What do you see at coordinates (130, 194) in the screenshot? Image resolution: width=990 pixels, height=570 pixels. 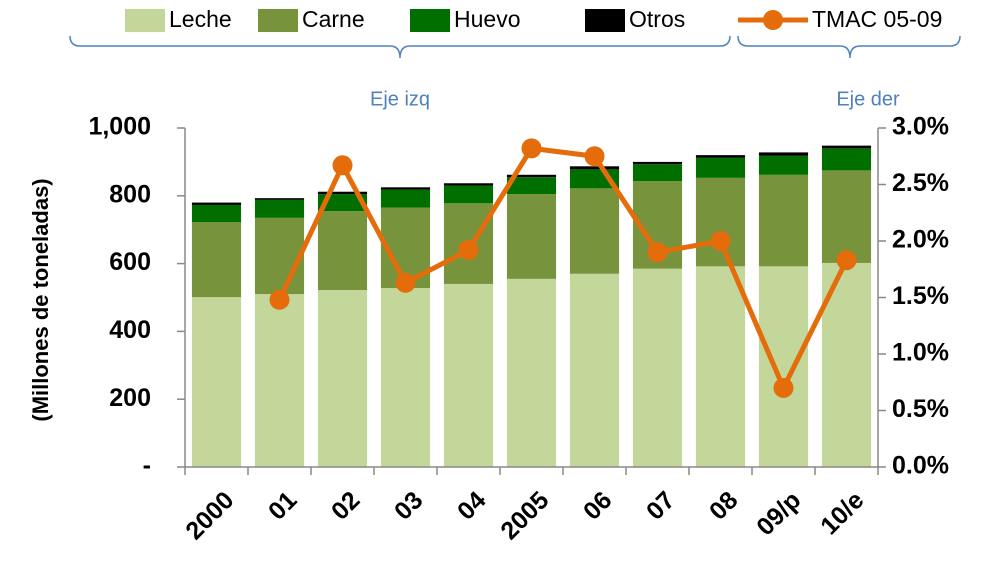 I see `y-tick-label: 800` at bounding box center [130, 194].